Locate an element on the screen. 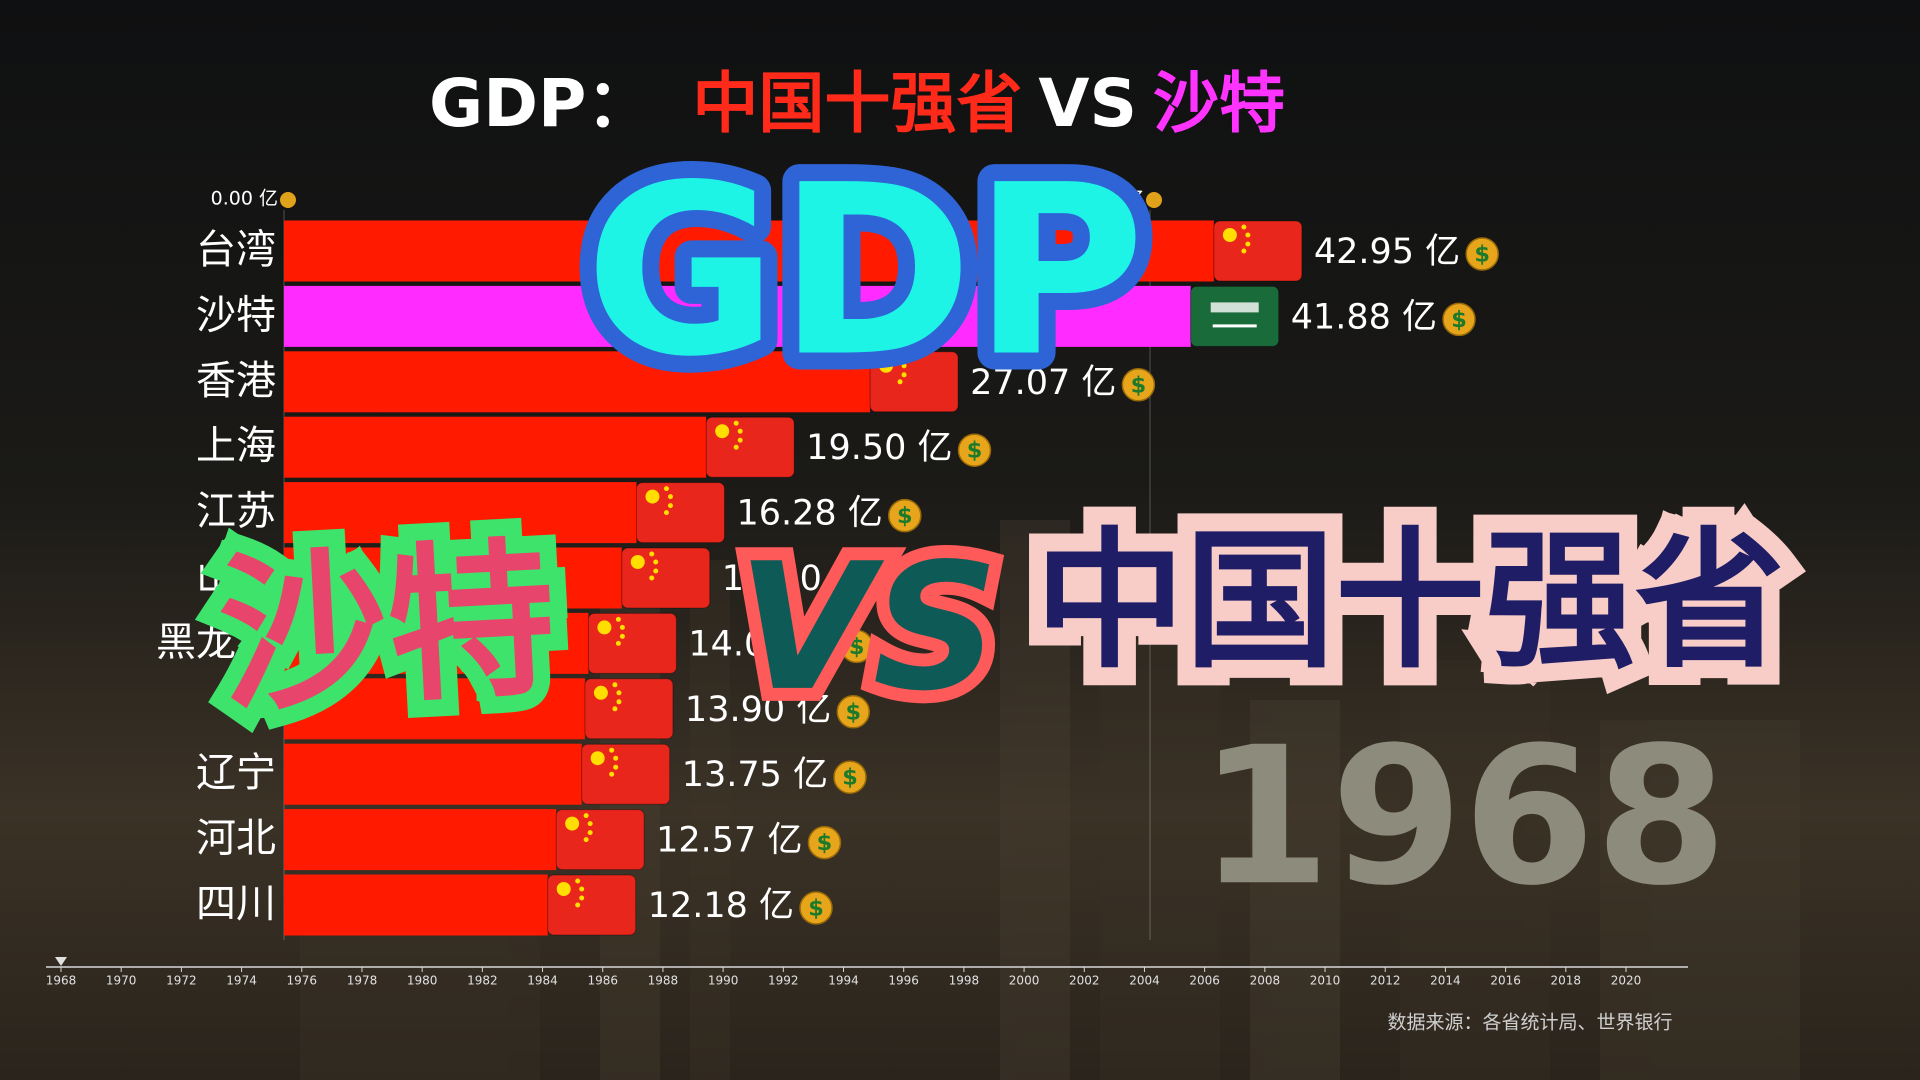 The width and height of the screenshot is (1920, 1080). timeline-label: 2004 is located at coordinates (1144, 981).